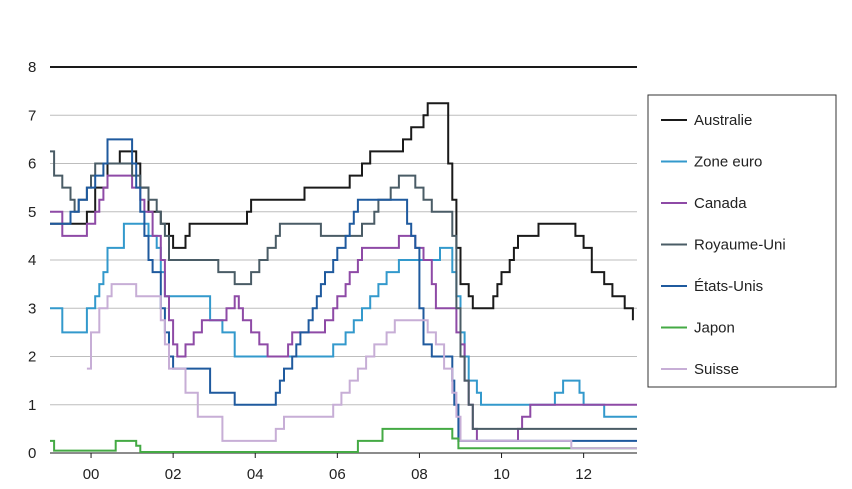 The width and height of the screenshot is (852, 489). Describe the element at coordinates (32, 164) in the screenshot. I see `y-tick-label: 6` at that location.